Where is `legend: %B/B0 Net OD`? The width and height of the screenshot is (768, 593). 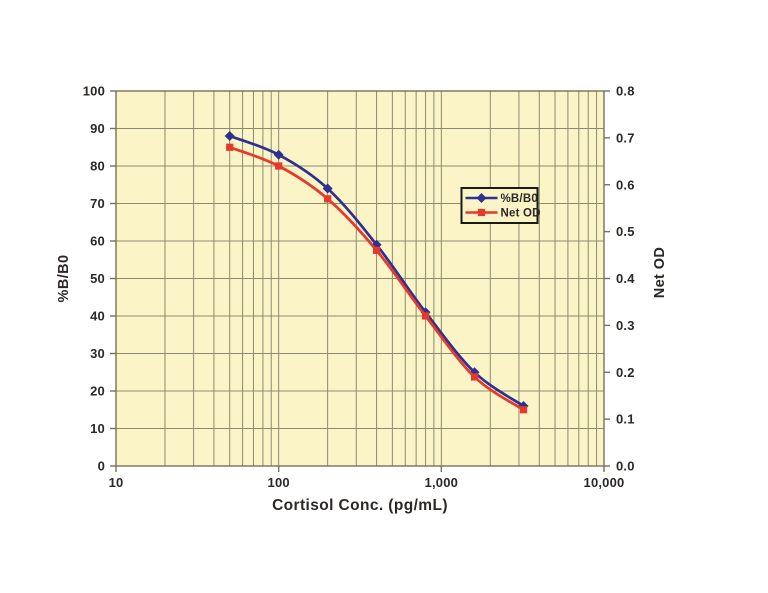 legend: %B/B0 Net OD is located at coordinates (500, 205).